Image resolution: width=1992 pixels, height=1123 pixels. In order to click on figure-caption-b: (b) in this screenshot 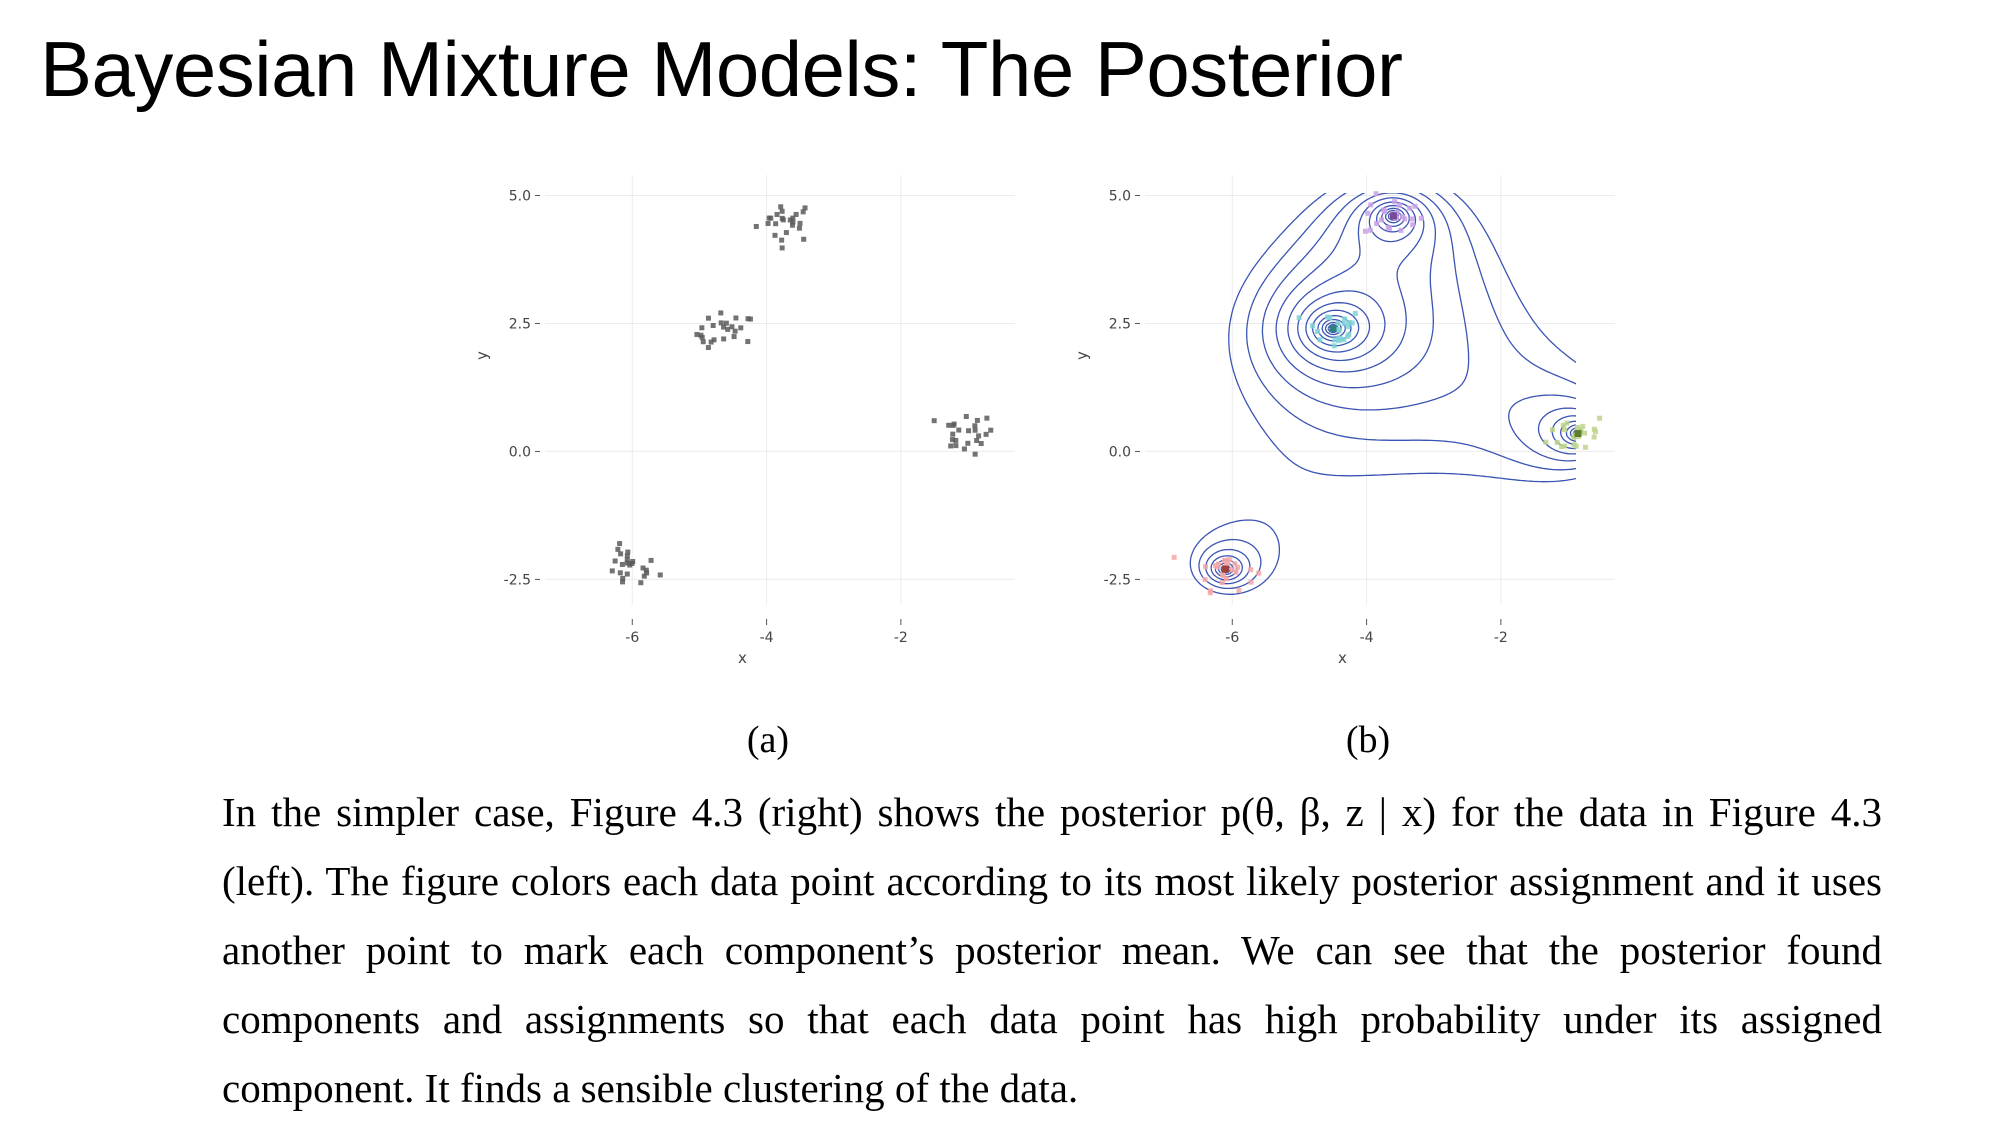, I will do `click(1368, 740)`.